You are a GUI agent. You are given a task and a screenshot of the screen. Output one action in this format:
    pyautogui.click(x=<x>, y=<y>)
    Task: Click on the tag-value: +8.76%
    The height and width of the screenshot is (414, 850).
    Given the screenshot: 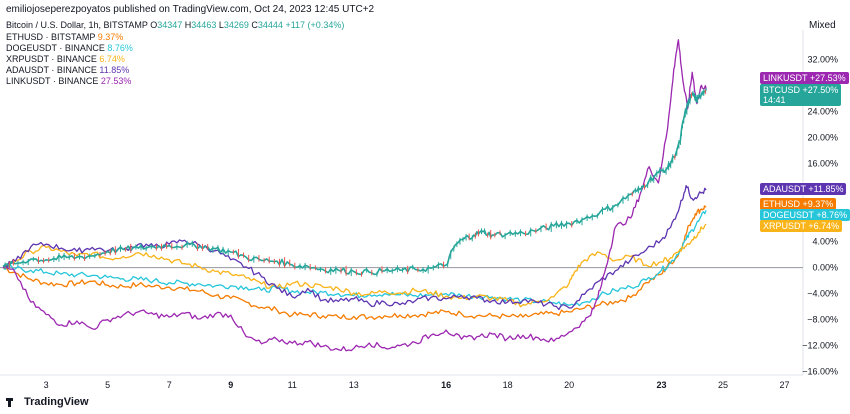 What is the action you would take?
    pyautogui.click(x=832, y=215)
    